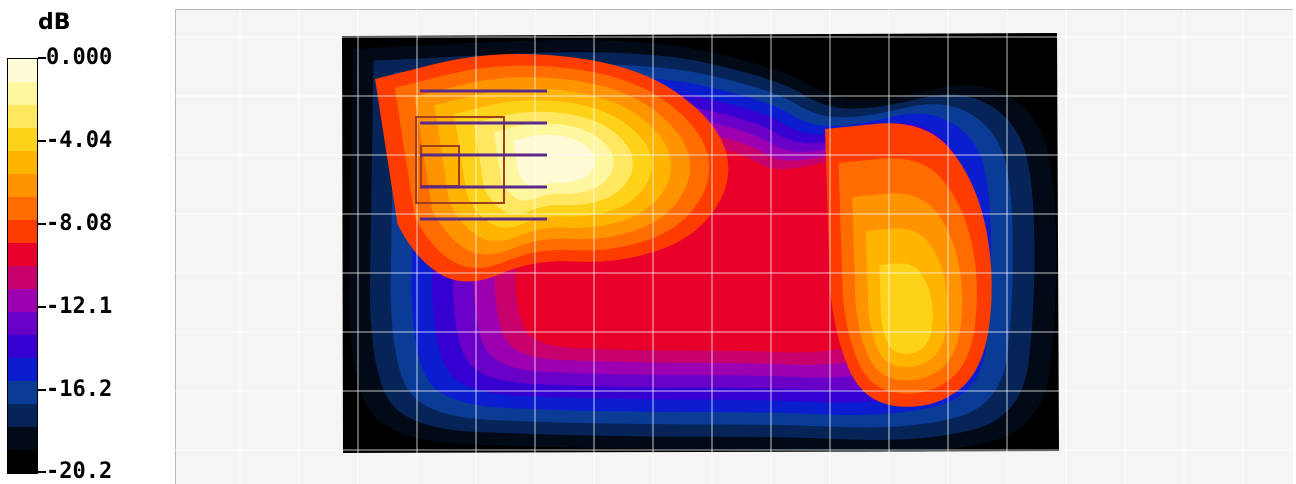  What do you see at coordinates (79, 223) in the screenshot?
I see `colorbar-tick-label: -8.08` at bounding box center [79, 223].